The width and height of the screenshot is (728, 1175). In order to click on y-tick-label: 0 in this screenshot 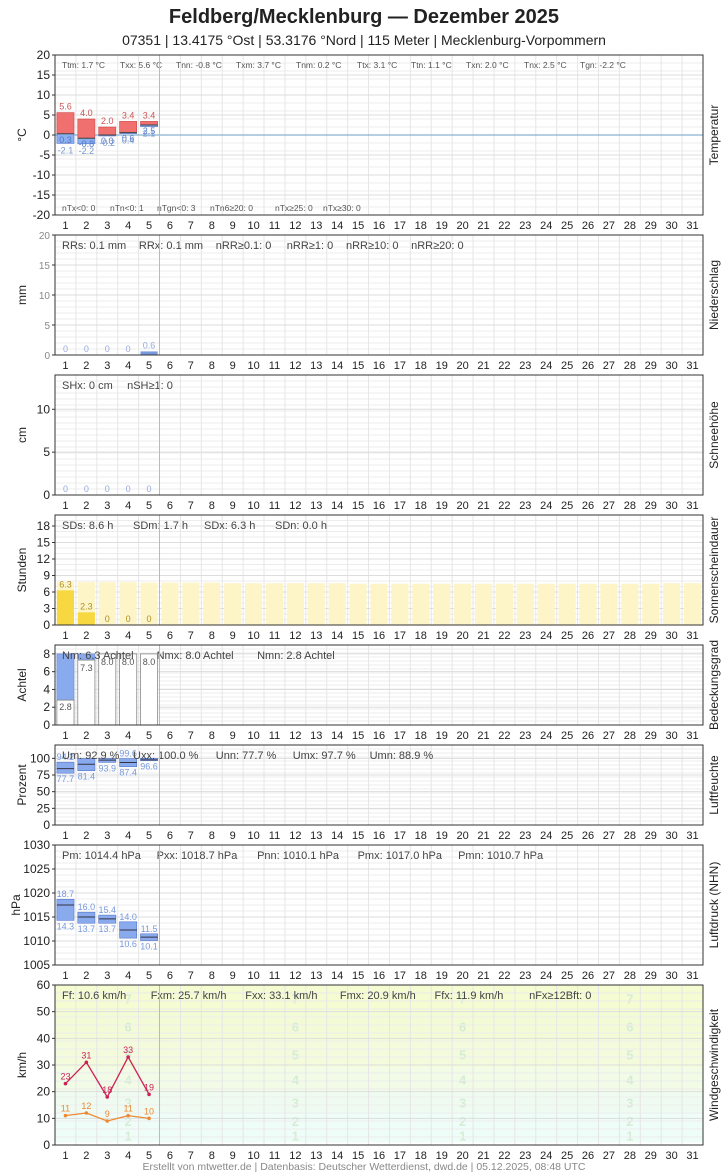, I will do `click(47, 356)`.